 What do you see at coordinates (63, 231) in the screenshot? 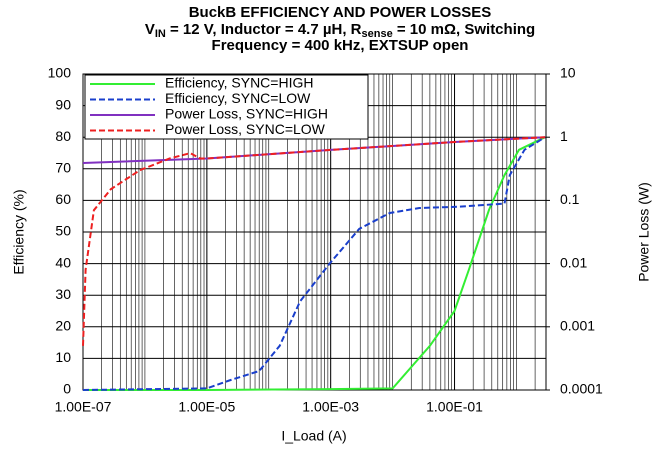
I see `y-tick-label: 50` at bounding box center [63, 231].